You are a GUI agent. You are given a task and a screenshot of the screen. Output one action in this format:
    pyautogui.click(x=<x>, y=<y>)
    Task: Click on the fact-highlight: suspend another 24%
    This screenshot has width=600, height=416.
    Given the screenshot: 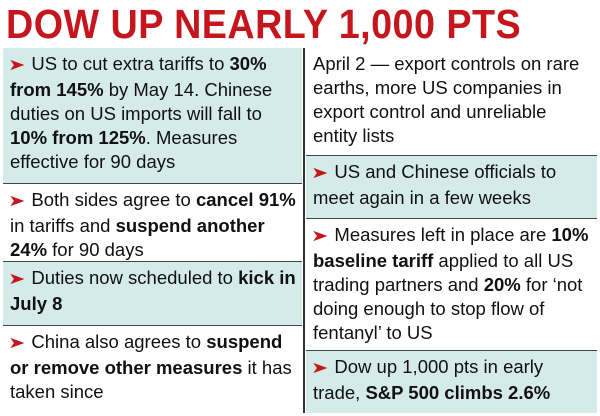 What is the action you would take?
    pyautogui.click(x=137, y=237)
    